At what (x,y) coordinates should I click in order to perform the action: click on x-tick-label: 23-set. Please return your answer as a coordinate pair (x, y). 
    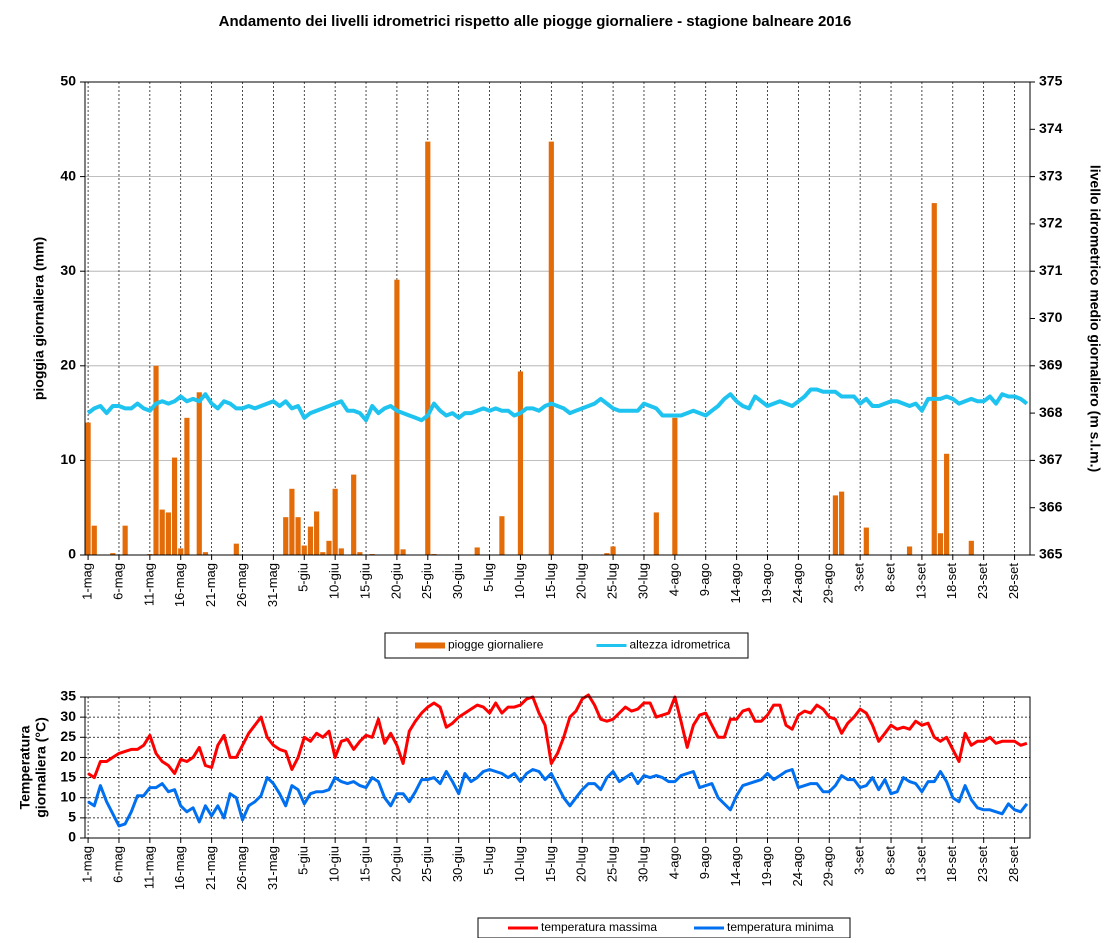
    Looking at the image, I should click on (982, 864).